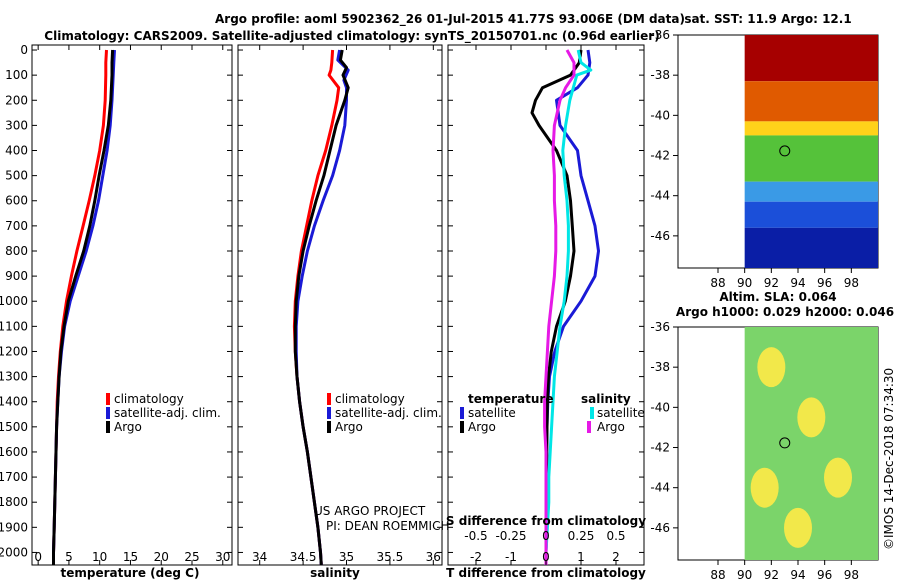 This screenshot has width=900, height=580. I want to click on depth-tick-label: 2000, so click(14, 552).